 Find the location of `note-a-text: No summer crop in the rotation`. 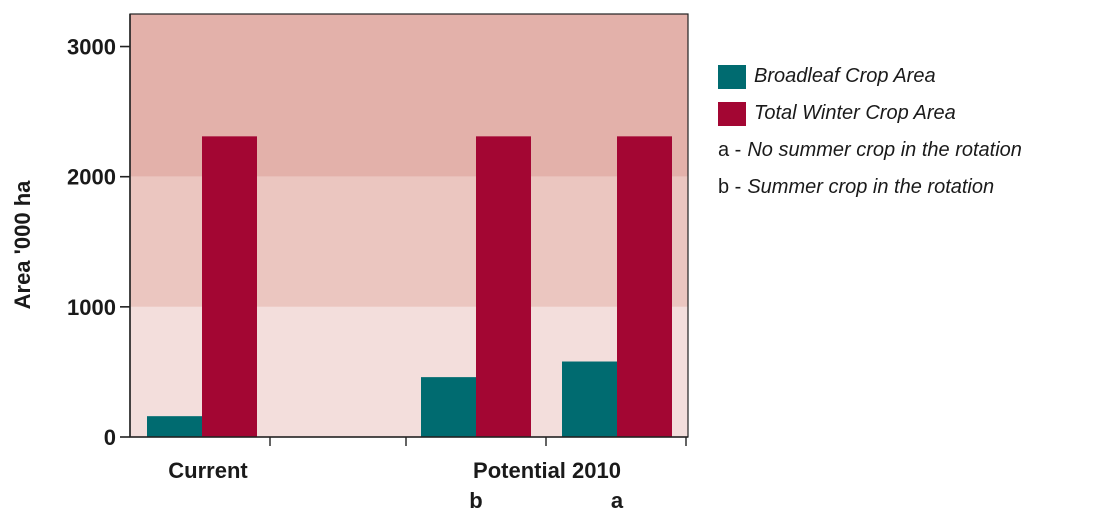

note-a-text: No summer crop in the rotation is located at coordinates (884, 150).